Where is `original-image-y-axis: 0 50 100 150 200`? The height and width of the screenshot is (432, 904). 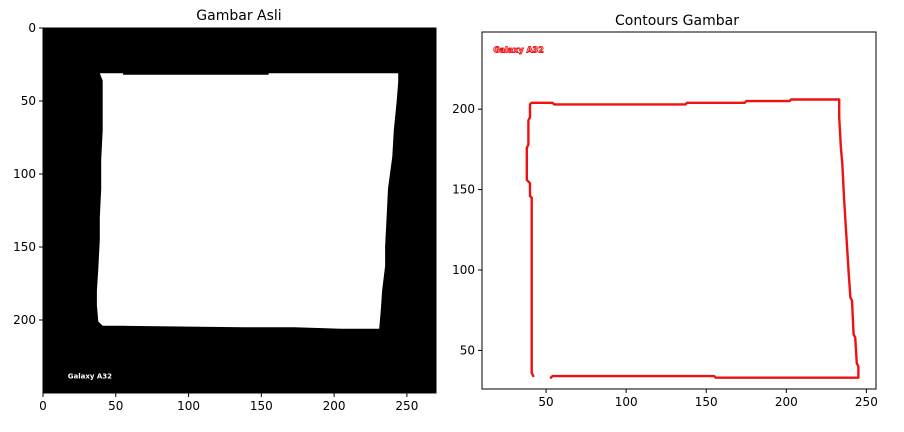 original-image-y-axis: 0 50 100 150 200 is located at coordinates (28, 174).